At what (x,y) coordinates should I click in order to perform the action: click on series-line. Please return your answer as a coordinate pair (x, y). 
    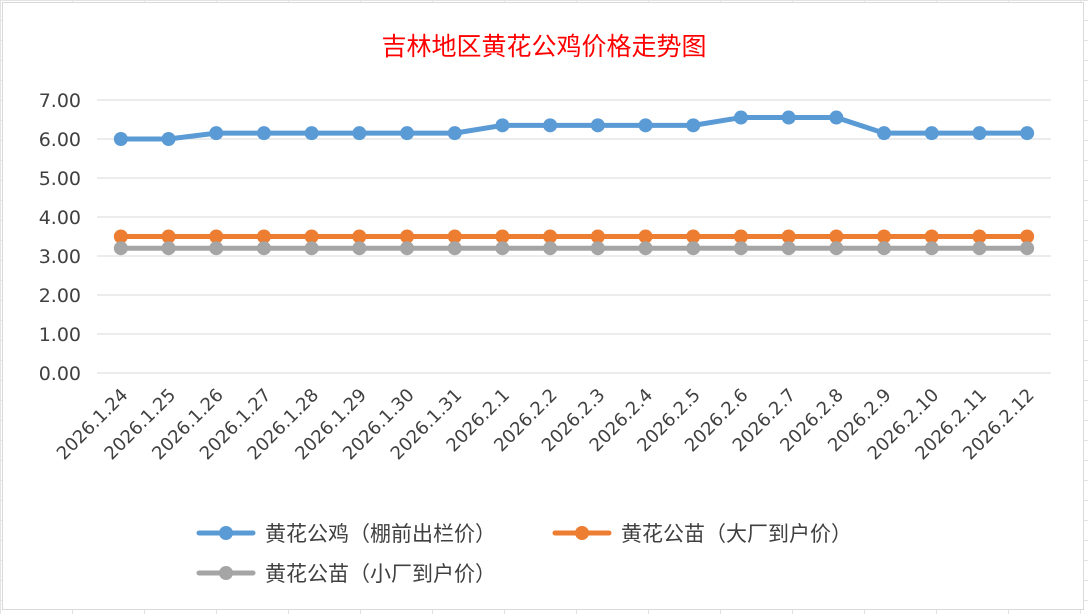
    Looking at the image, I should click on (574, 128).